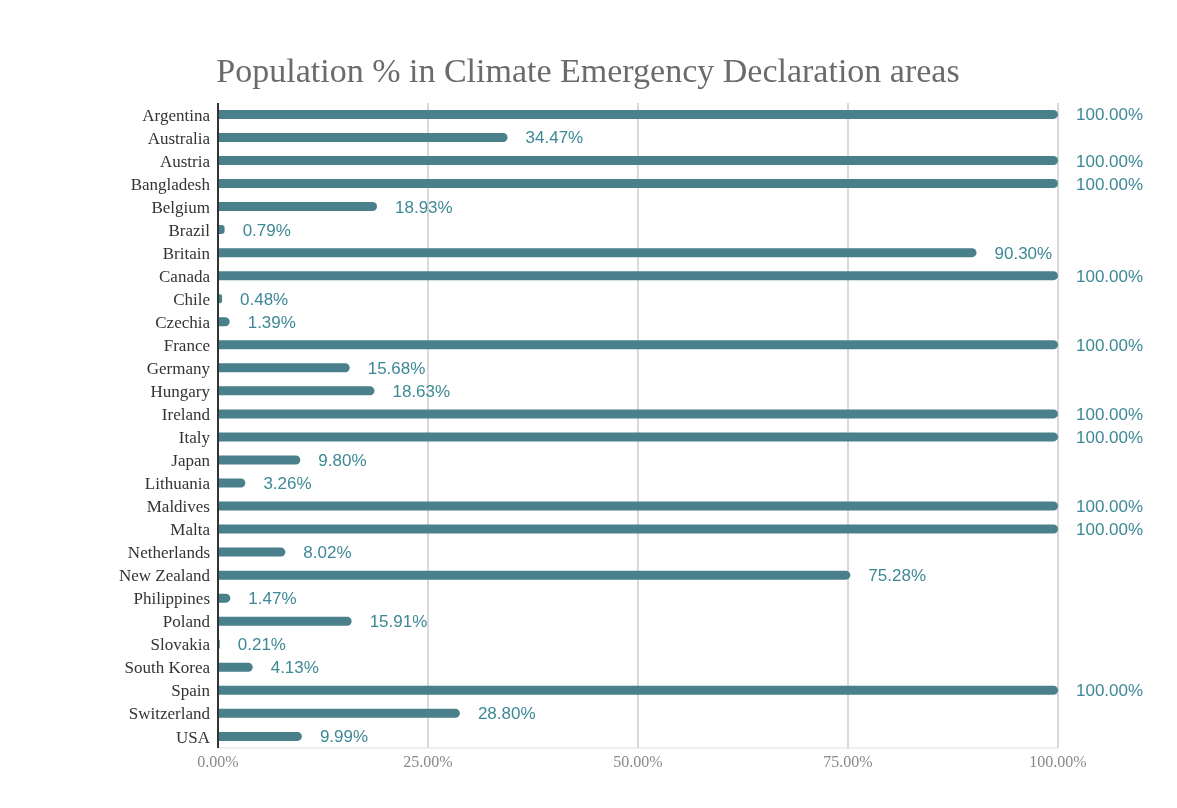 Image resolution: width=1177 pixels, height=808 pixels. I want to click on y-tick-label: Australia, so click(179, 138).